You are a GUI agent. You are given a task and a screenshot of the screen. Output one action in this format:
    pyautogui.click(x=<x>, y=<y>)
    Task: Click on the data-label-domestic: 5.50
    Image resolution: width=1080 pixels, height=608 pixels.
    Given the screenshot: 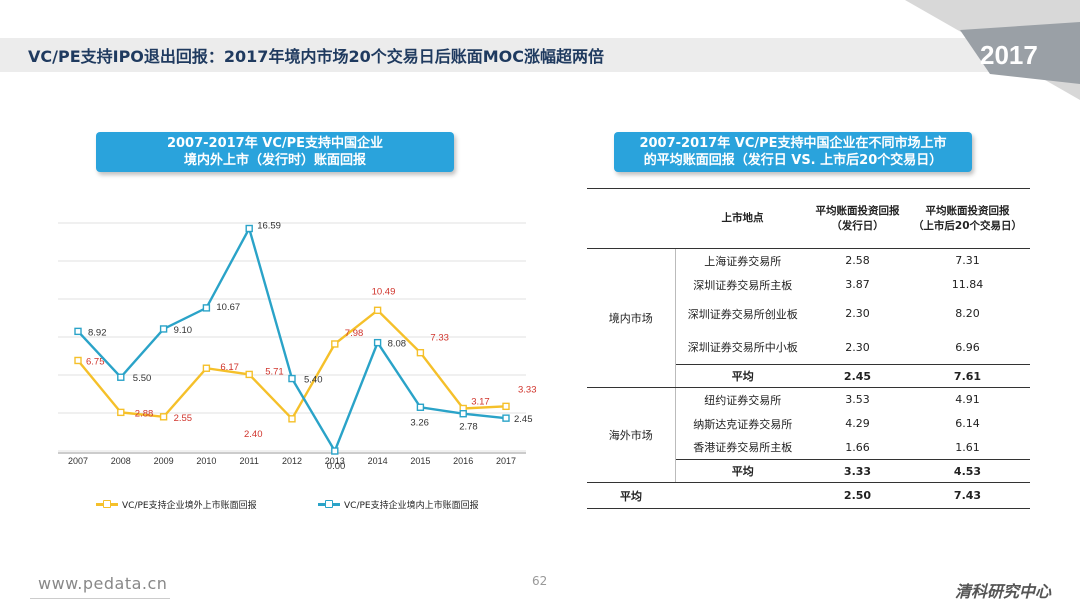 What is the action you would take?
    pyautogui.click(x=142, y=378)
    